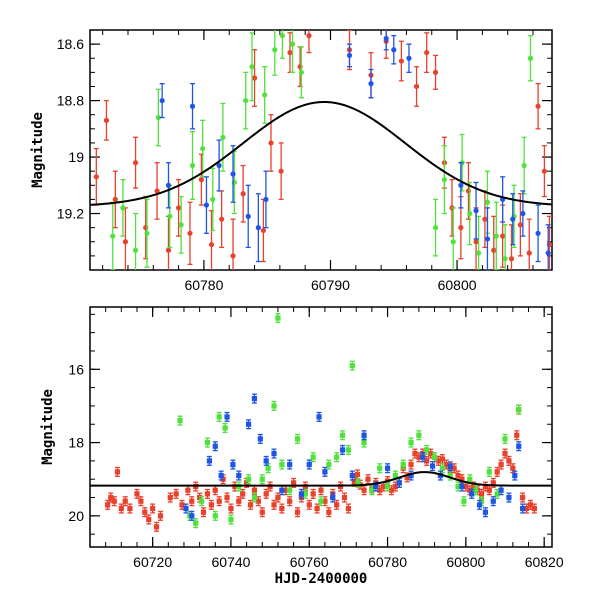 This screenshot has height=600, width=600. What do you see at coordinates (48, 427) in the screenshot?
I see `bottom-y-axis-label: Magnitude` at bounding box center [48, 427].